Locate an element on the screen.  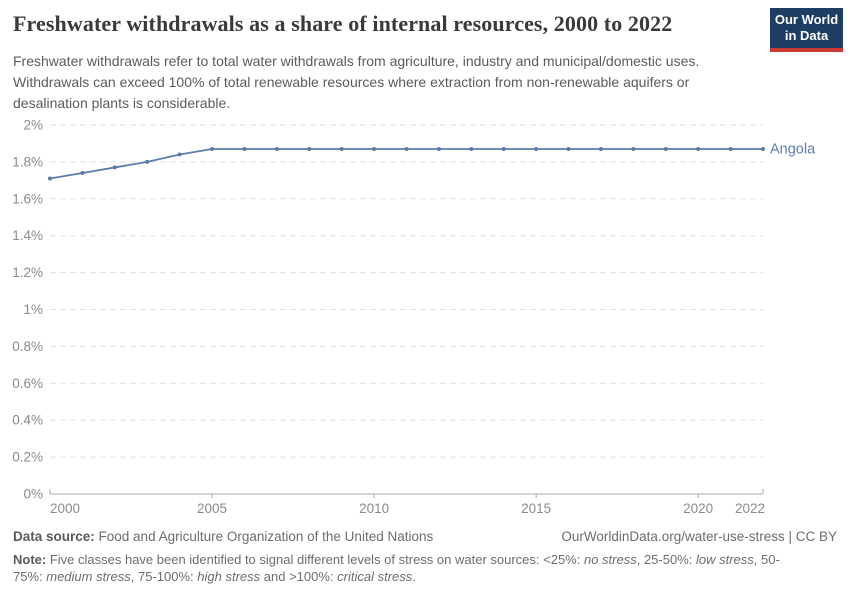
entity-label-angola: Angola is located at coordinates (793, 149).